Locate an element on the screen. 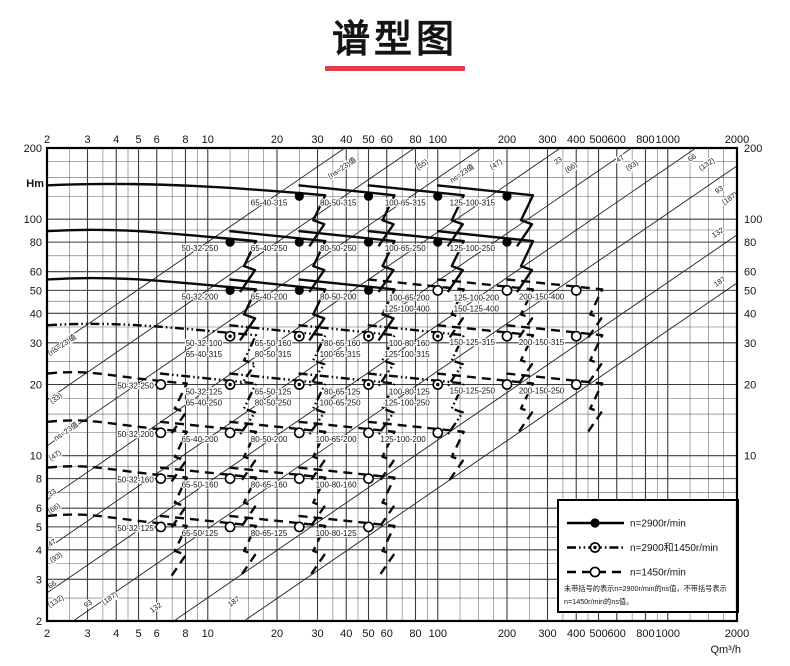 Image resolution: width=790 pixels, height=666 pixels. y-tick-left: 6 is located at coordinates (39, 509).